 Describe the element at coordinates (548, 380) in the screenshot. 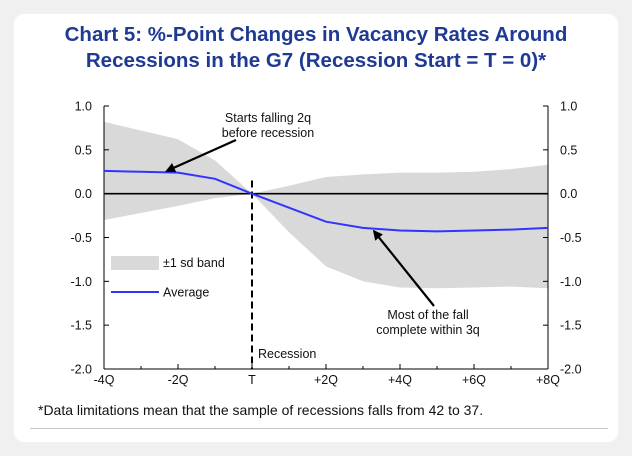

I see `x-tick-label: +8Q` at that location.